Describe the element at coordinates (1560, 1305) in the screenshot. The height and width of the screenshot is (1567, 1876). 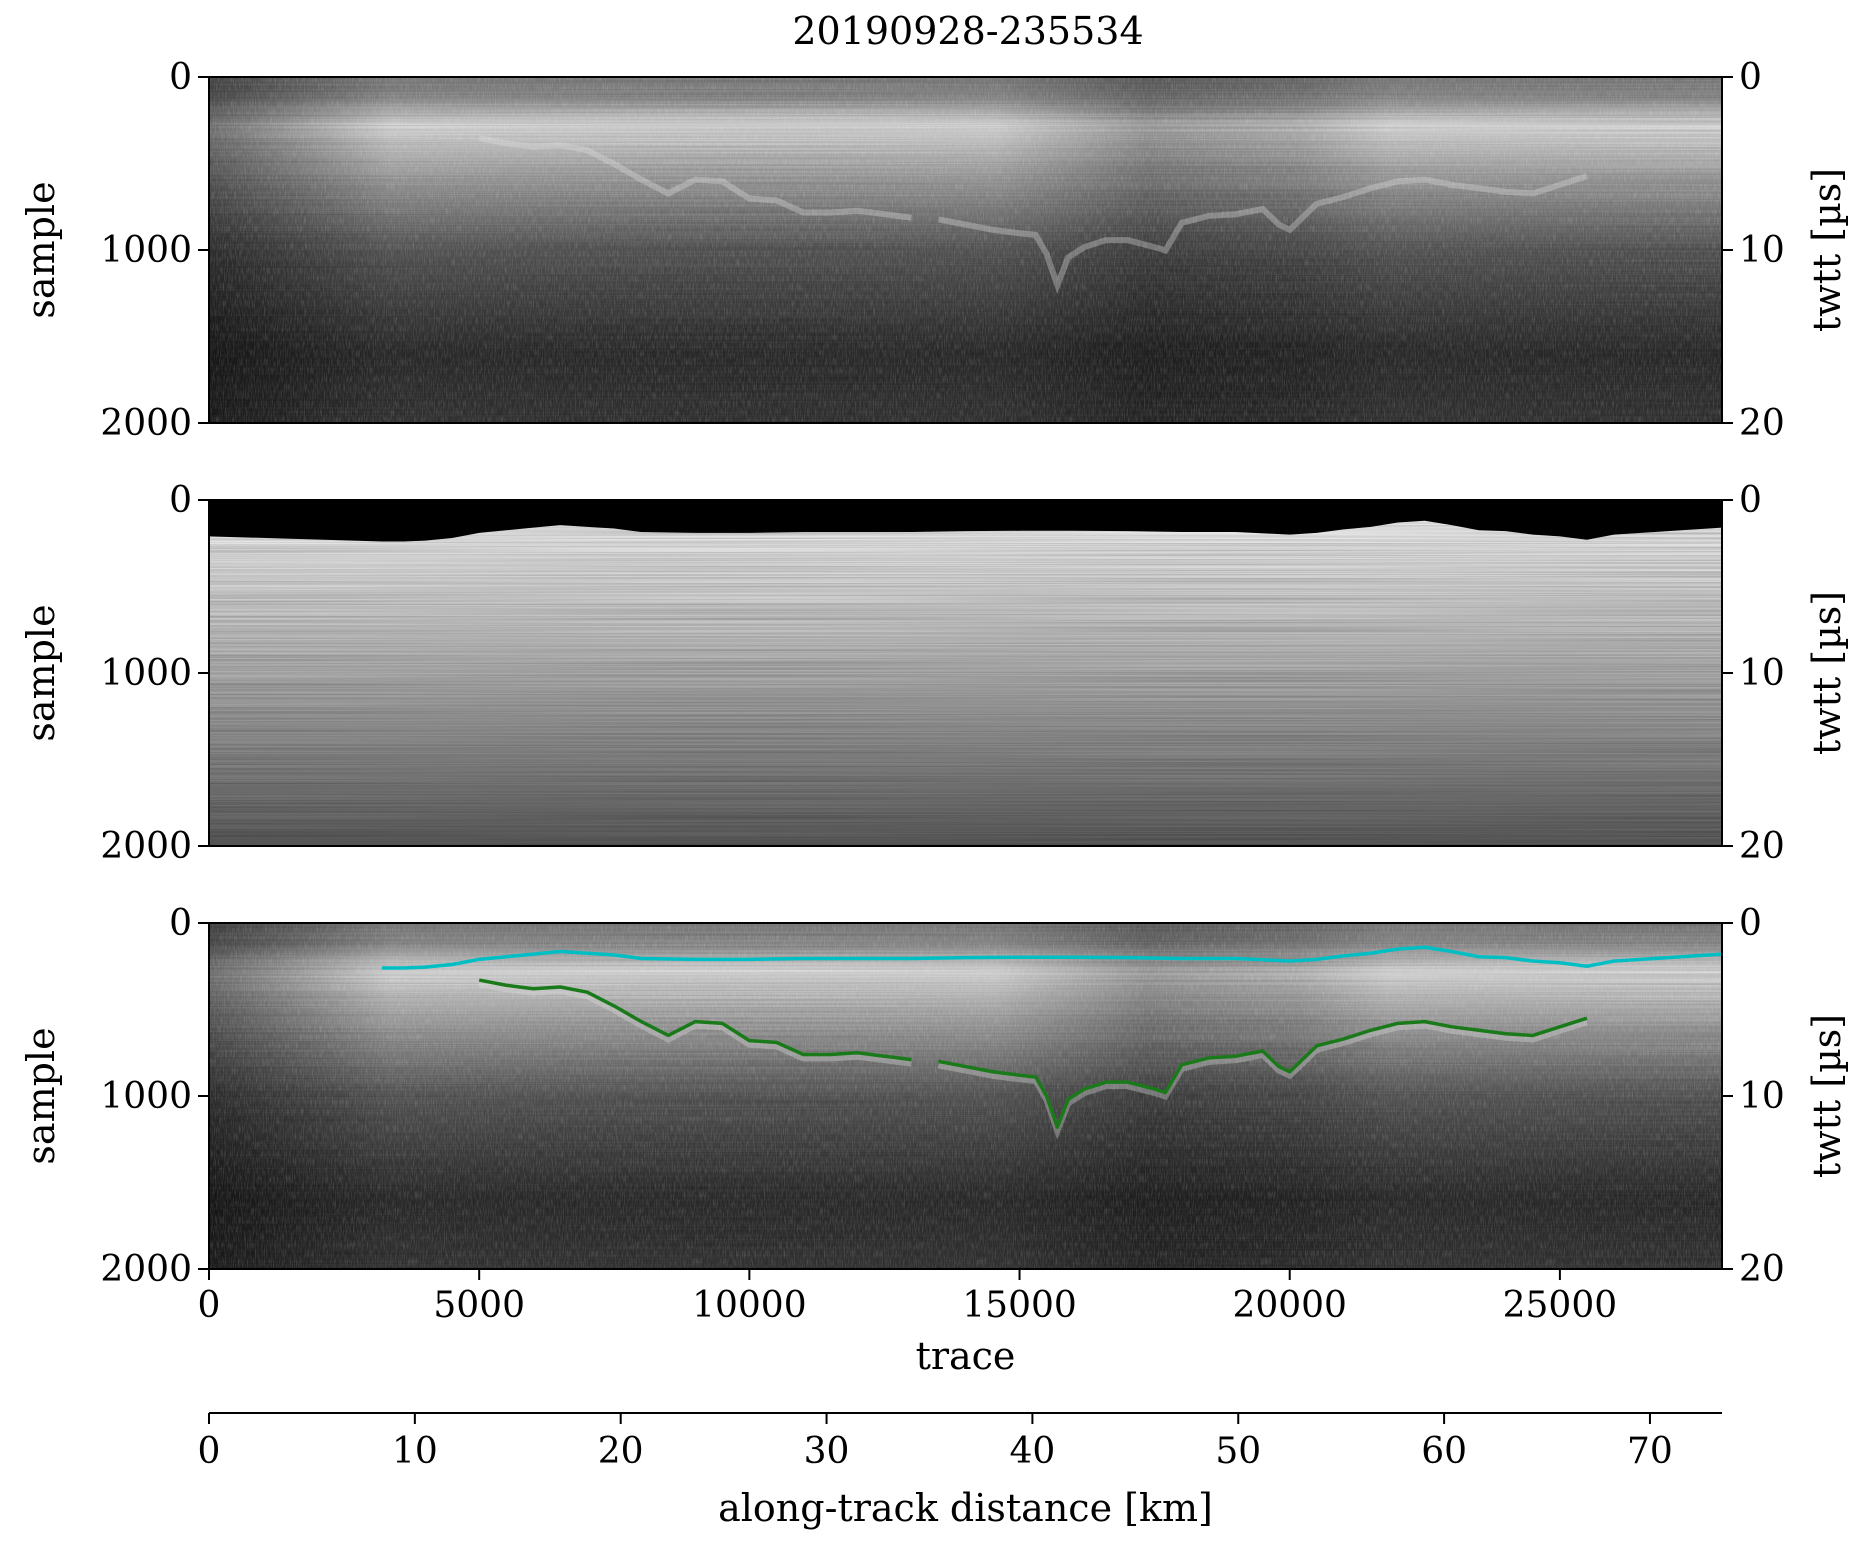
I see `xtick-label: 25000` at that location.